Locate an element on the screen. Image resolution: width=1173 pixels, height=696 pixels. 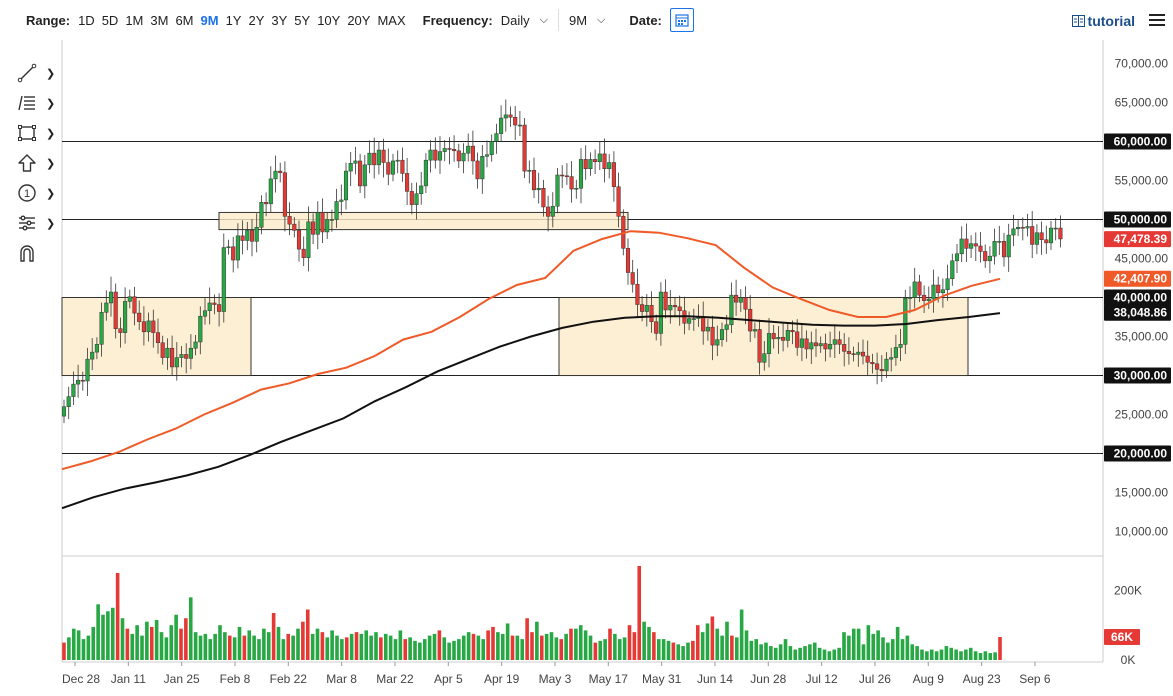
arrow-tool: ❯ is located at coordinates (35, 163).